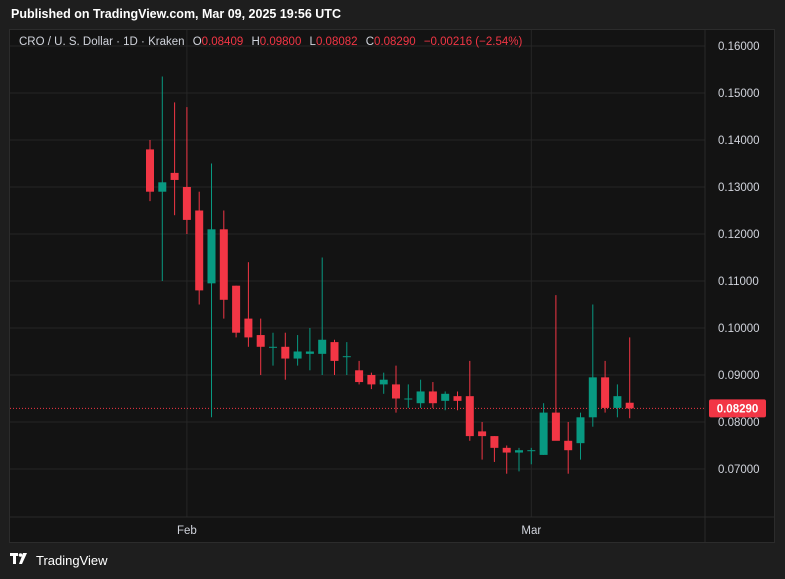 Image resolution: width=785 pixels, height=579 pixels. What do you see at coordinates (255, 42) in the screenshot?
I see `high-label: H` at bounding box center [255, 42].